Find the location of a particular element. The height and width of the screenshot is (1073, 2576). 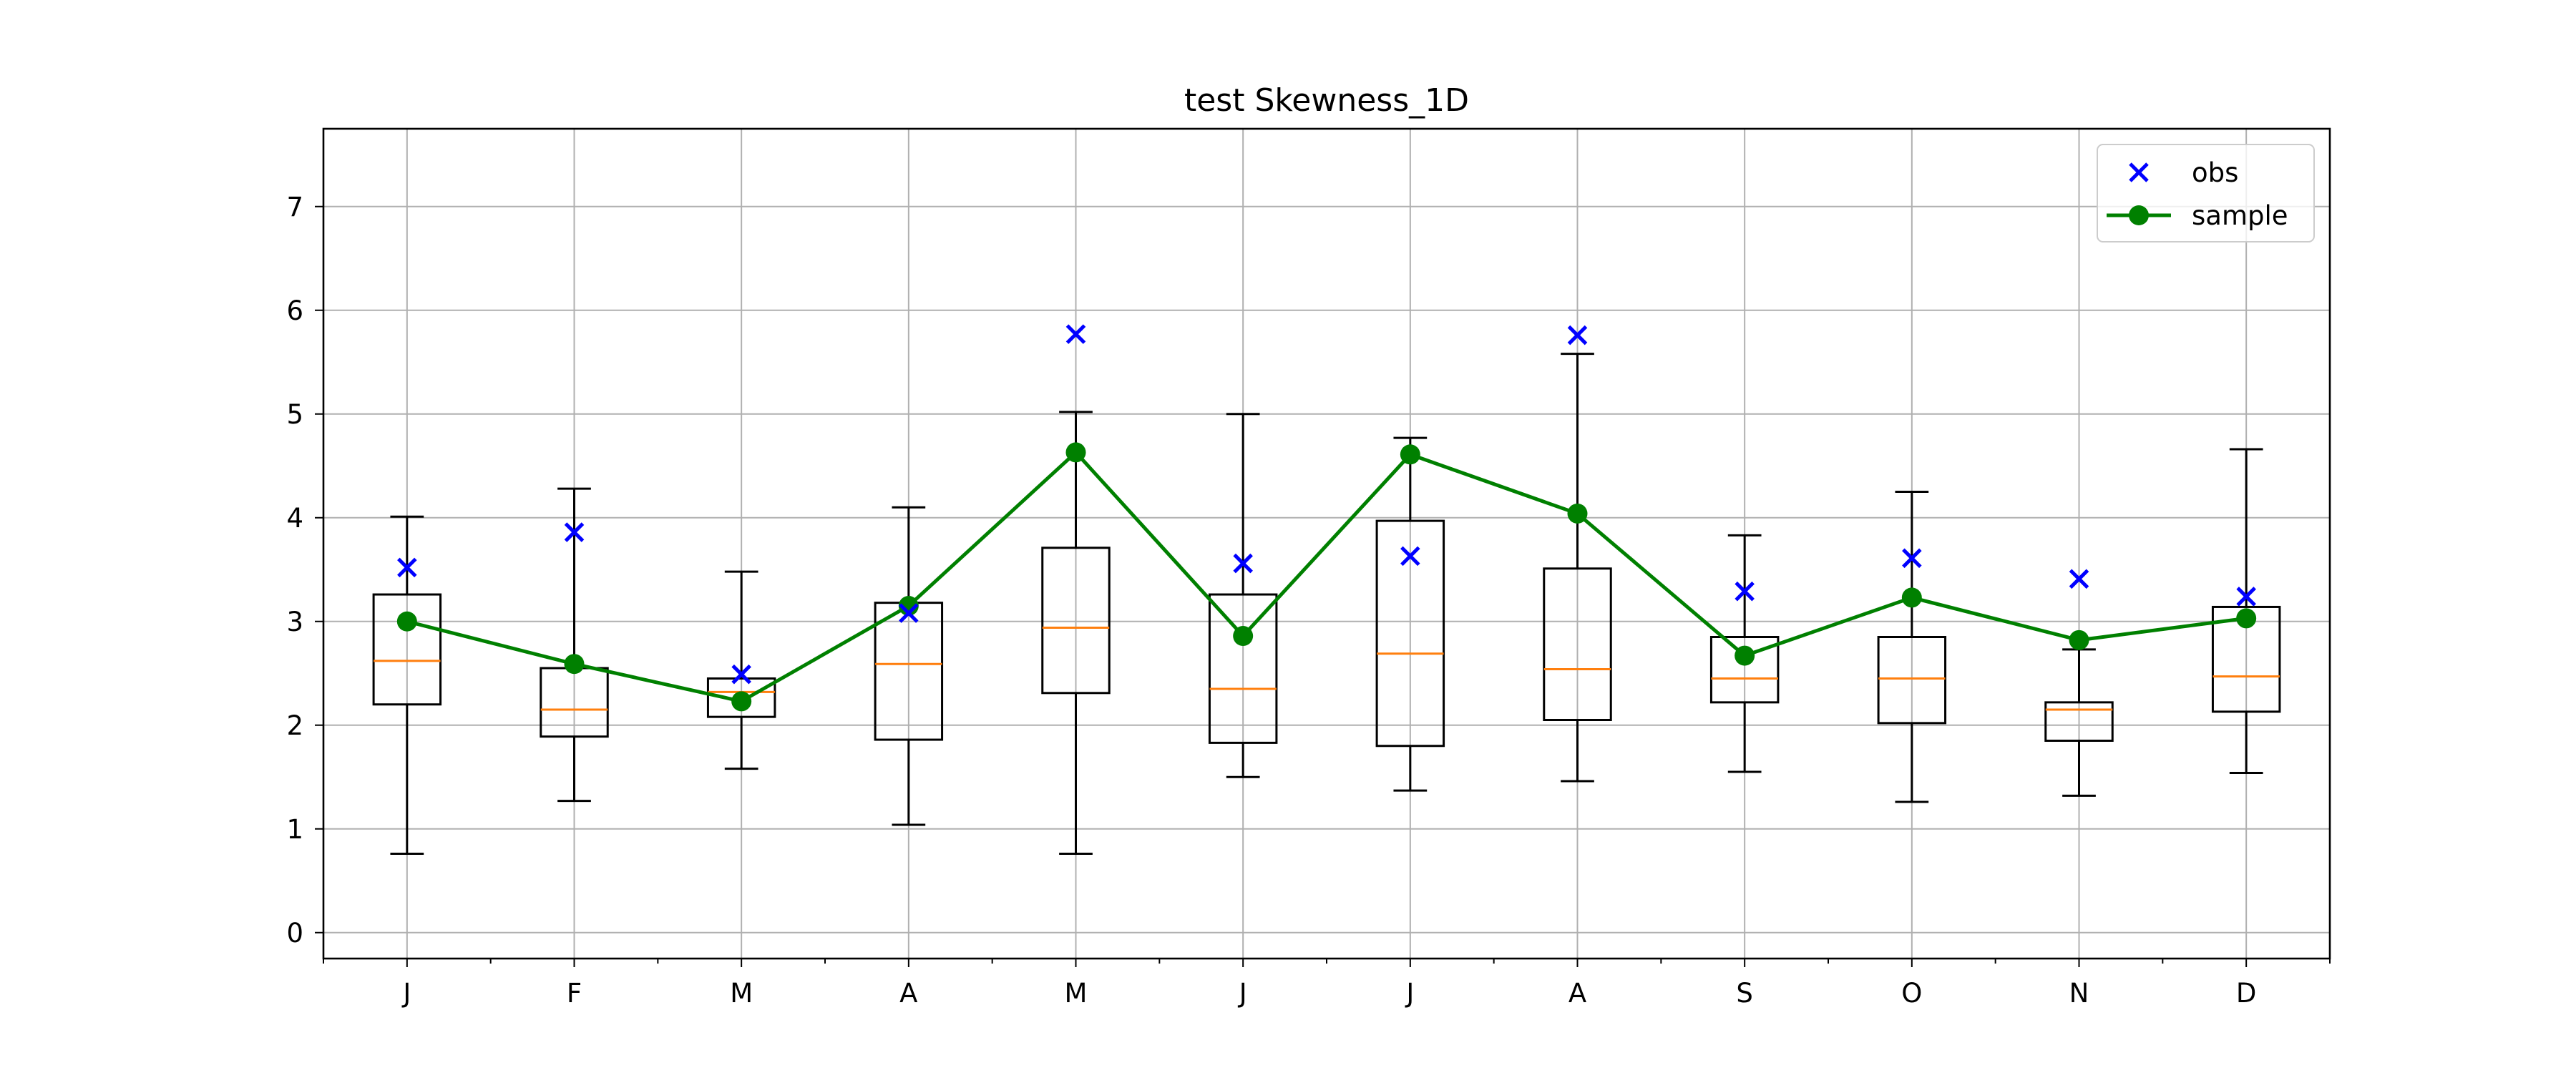

box-plot-A is located at coordinates (1577, 568).